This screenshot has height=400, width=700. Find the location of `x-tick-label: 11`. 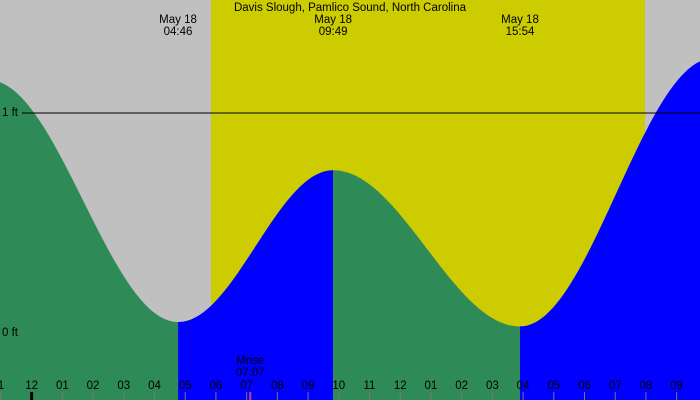

x-tick-label: 11 is located at coordinates (370, 386).